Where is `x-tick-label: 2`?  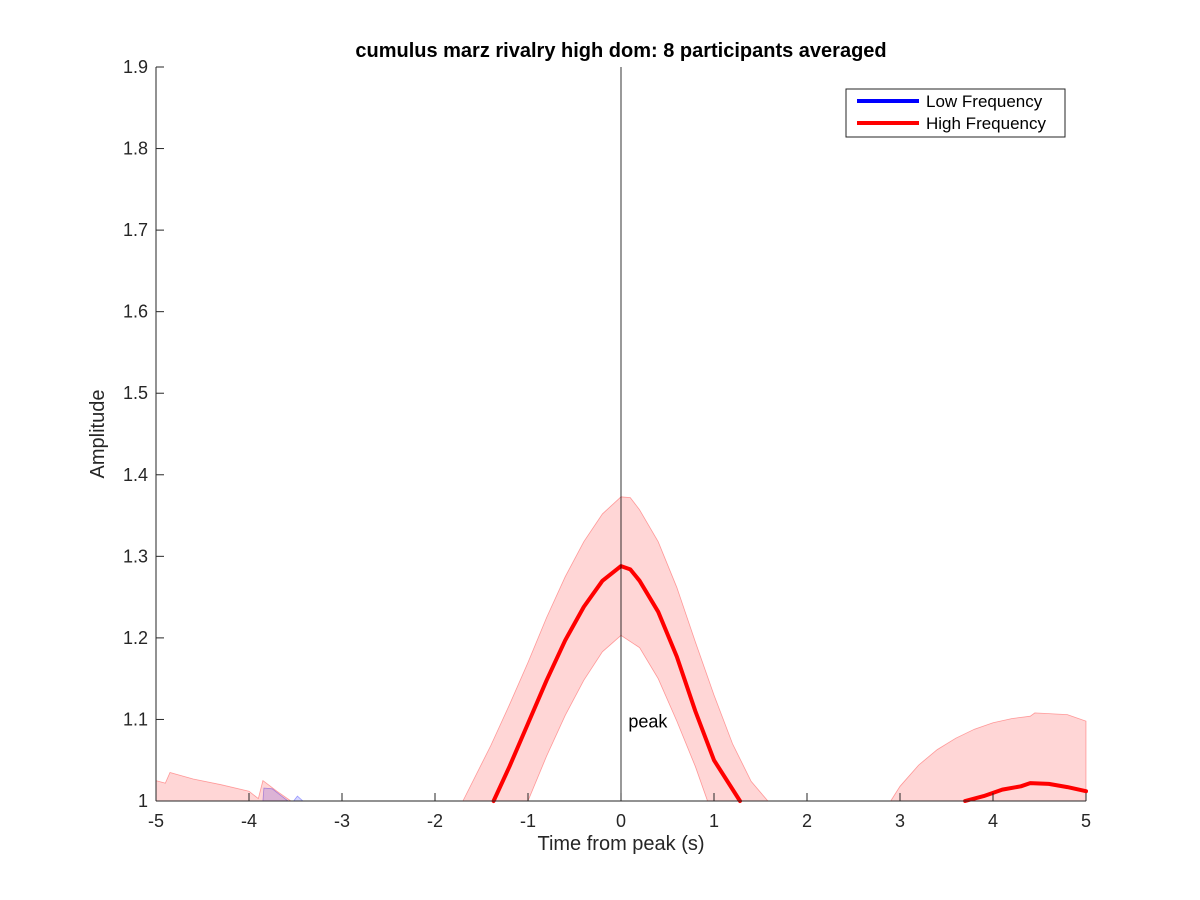
x-tick-label: 2 is located at coordinates (807, 821).